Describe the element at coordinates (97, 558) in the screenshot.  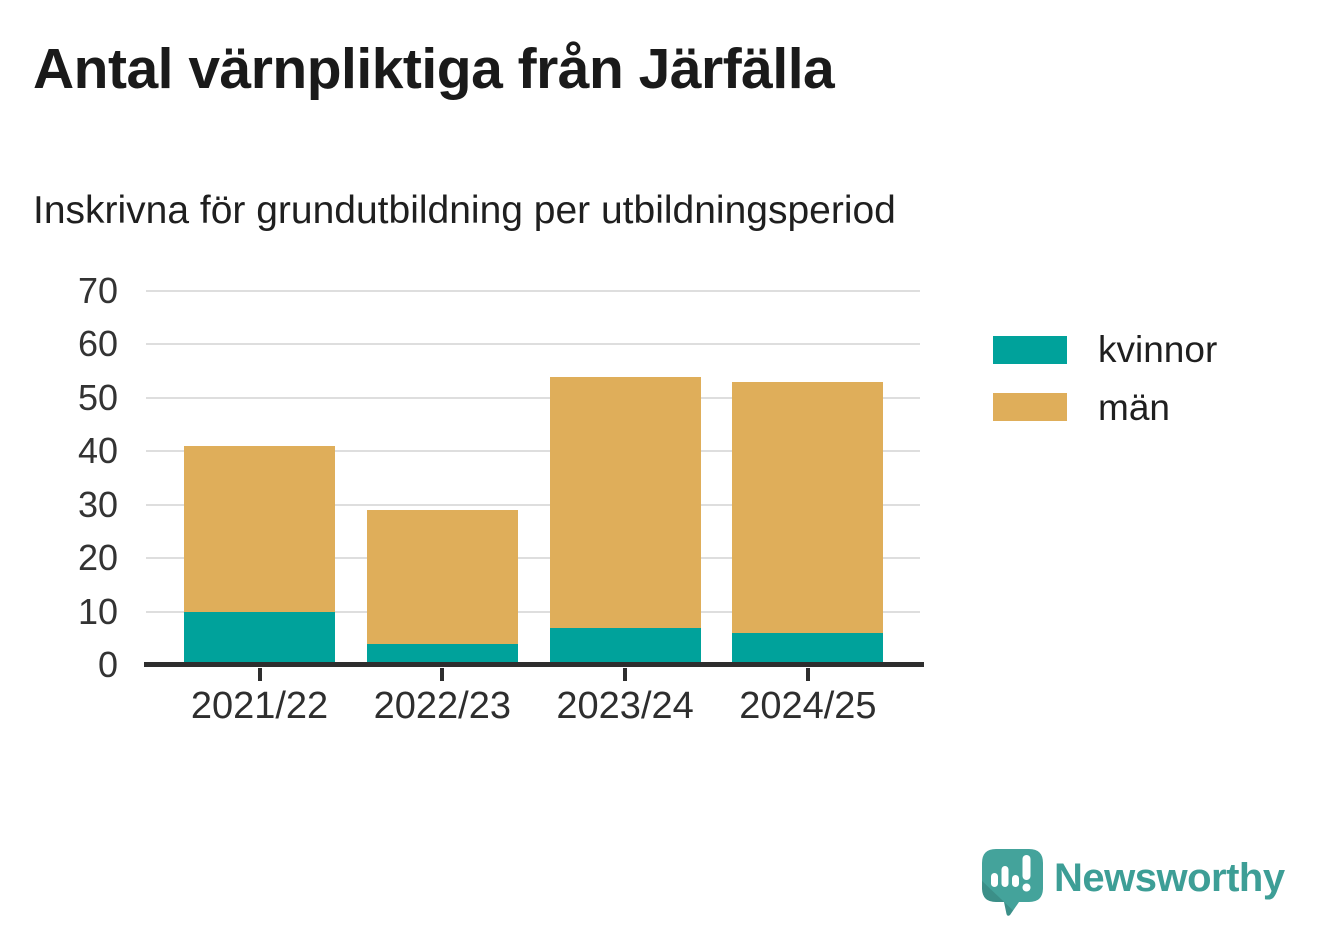
I see `y-tick-label-20: 20` at that location.